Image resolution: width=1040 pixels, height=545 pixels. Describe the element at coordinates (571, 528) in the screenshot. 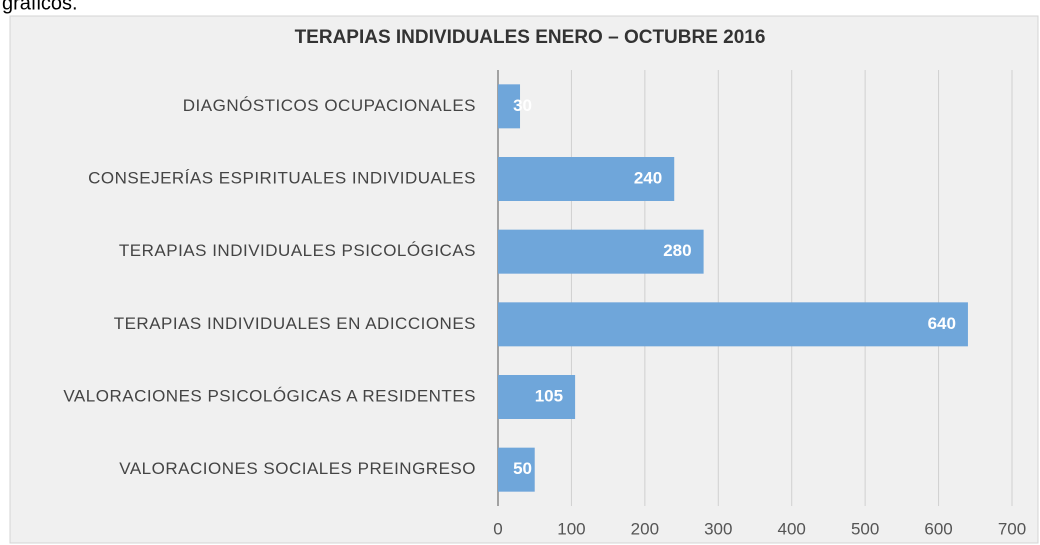

I see `x-tick-label: 100` at that location.